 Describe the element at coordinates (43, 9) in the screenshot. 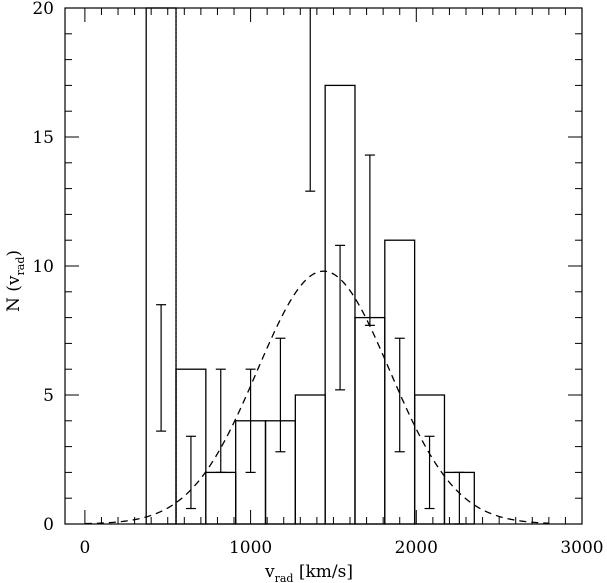

I see `y-tick-label: 20` at that location.